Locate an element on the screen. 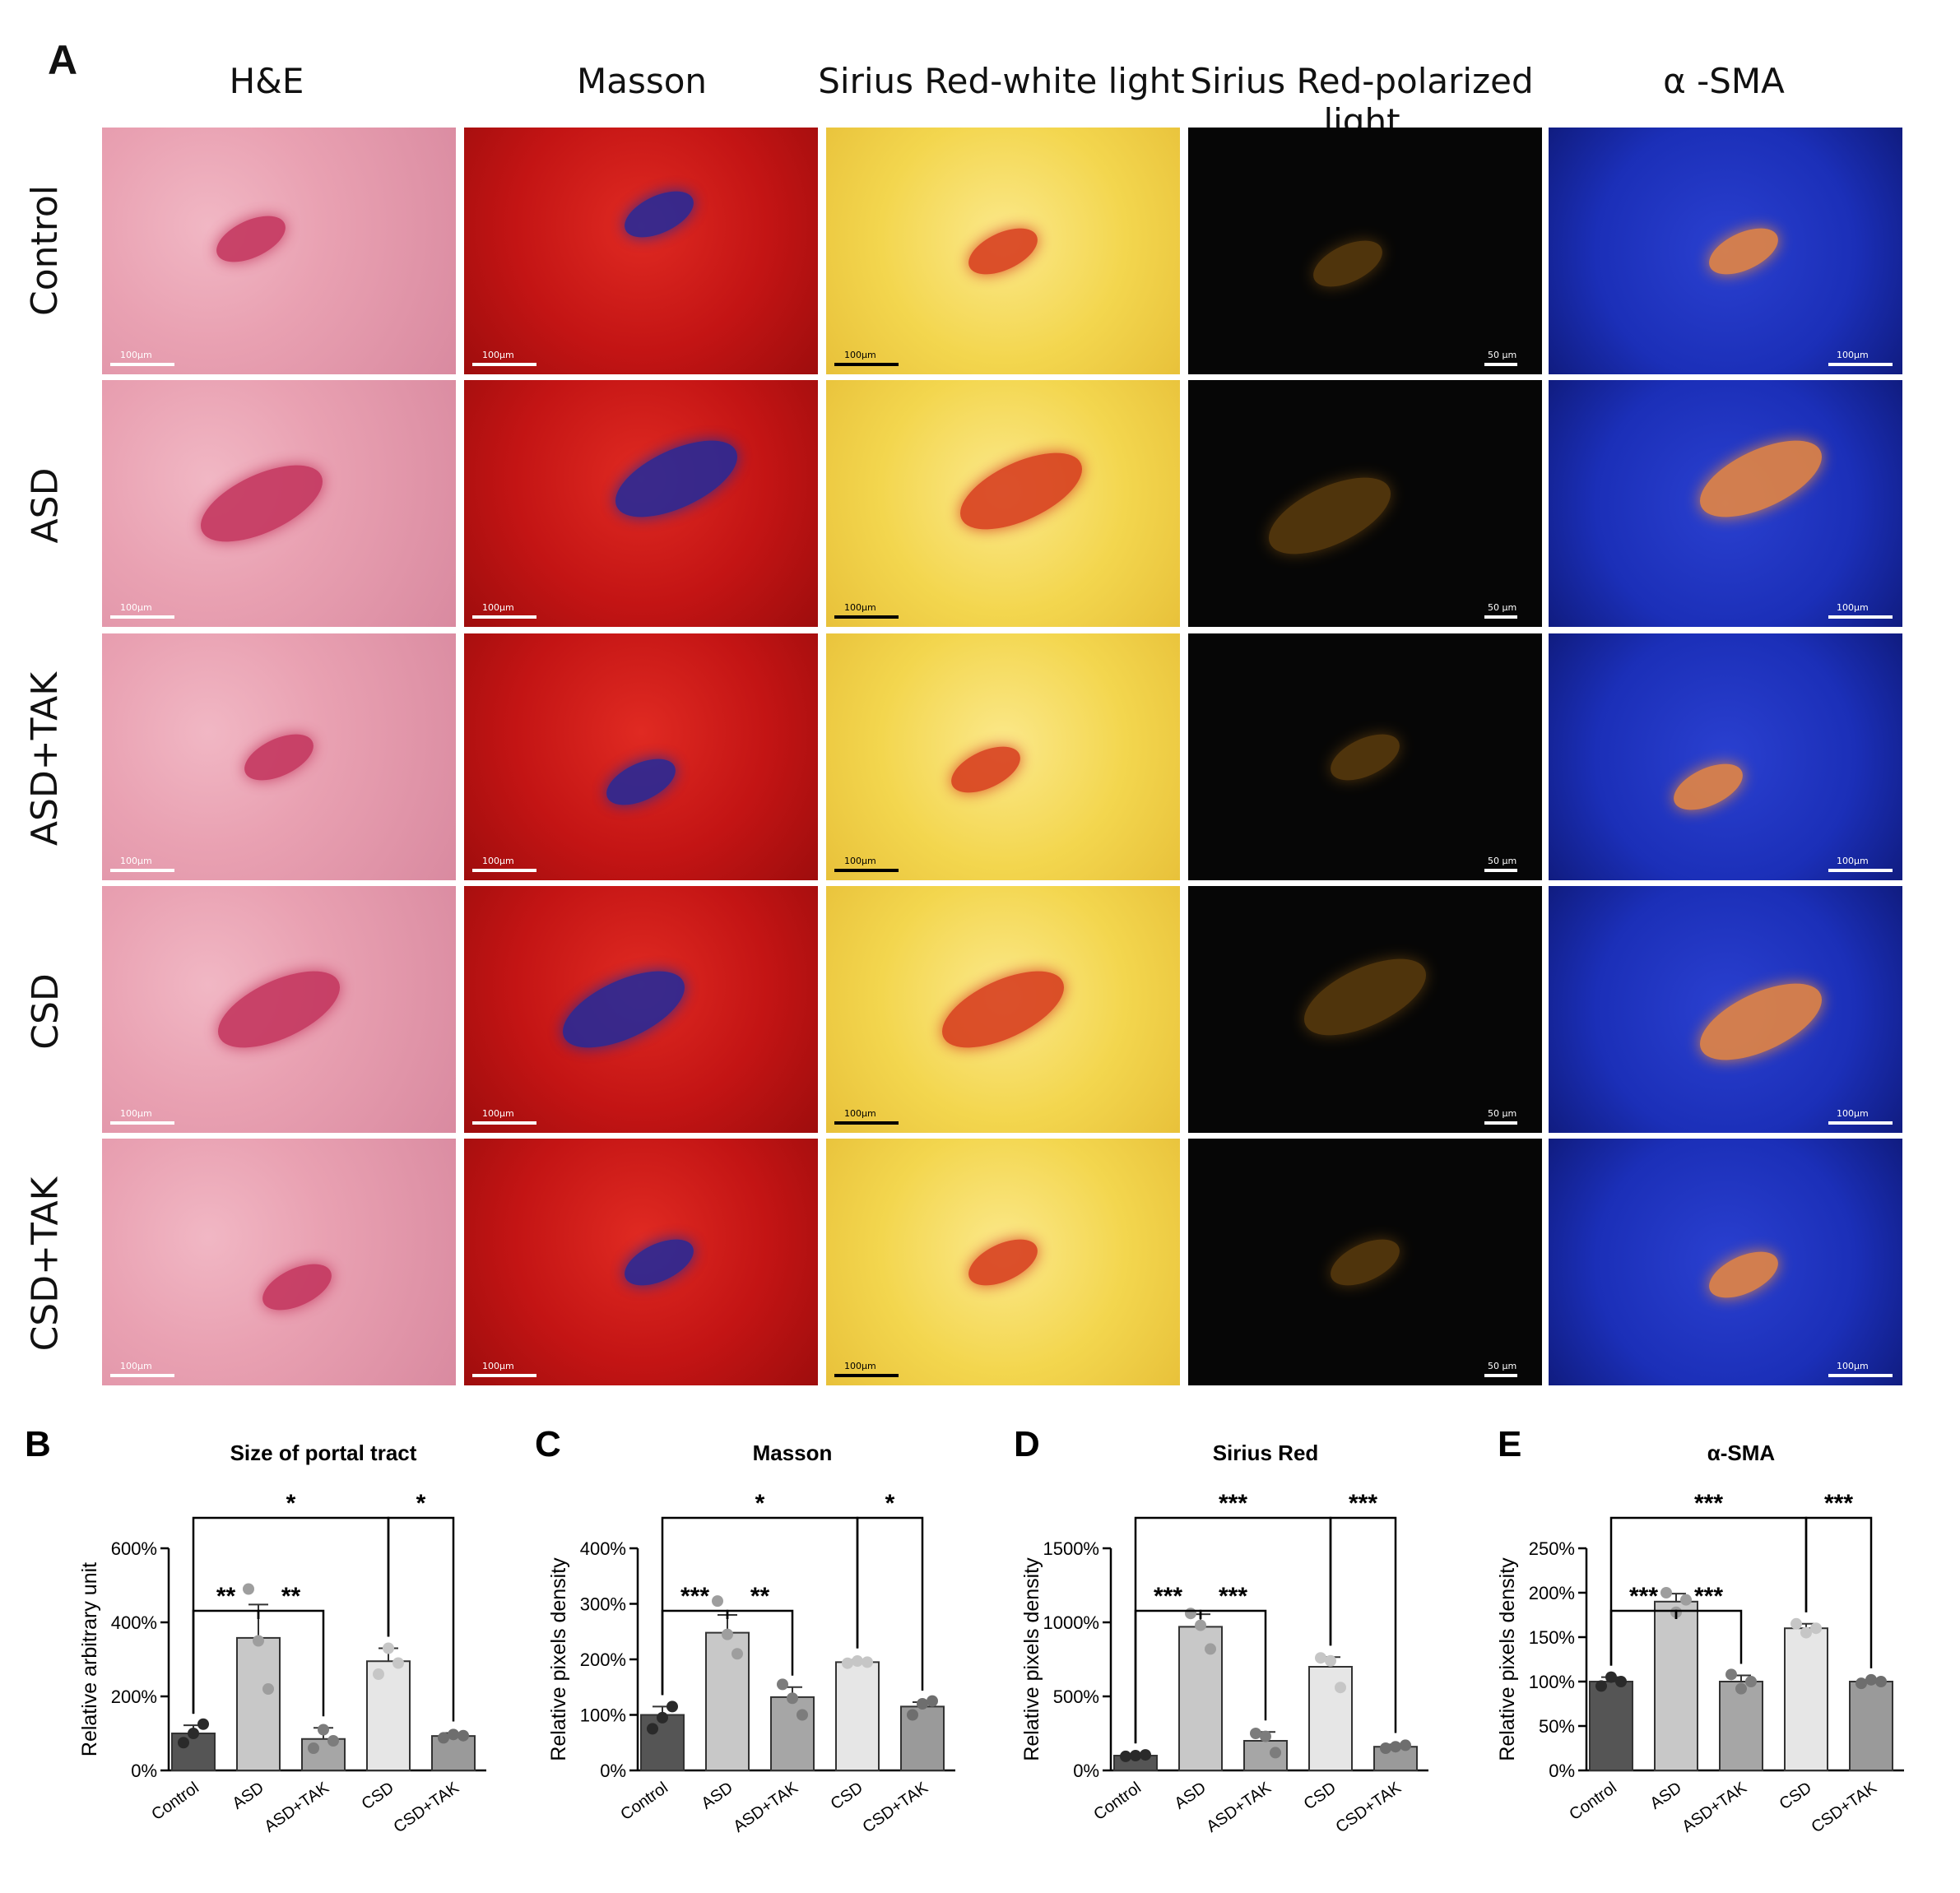 This screenshot has width=1960, height=1893. bar-csd is located at coordinates (388, 1715).